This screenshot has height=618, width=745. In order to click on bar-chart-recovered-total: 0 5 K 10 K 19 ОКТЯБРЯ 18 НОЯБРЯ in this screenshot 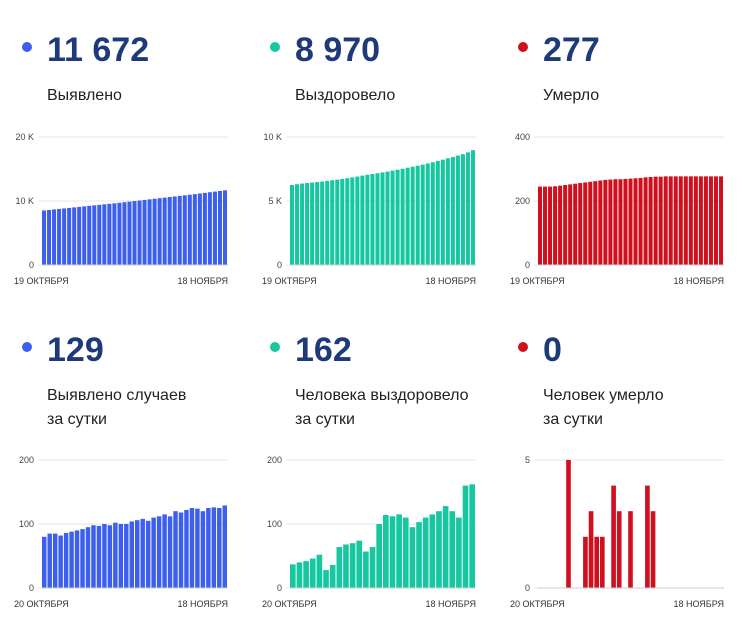, I will do `click(369, 209)`.